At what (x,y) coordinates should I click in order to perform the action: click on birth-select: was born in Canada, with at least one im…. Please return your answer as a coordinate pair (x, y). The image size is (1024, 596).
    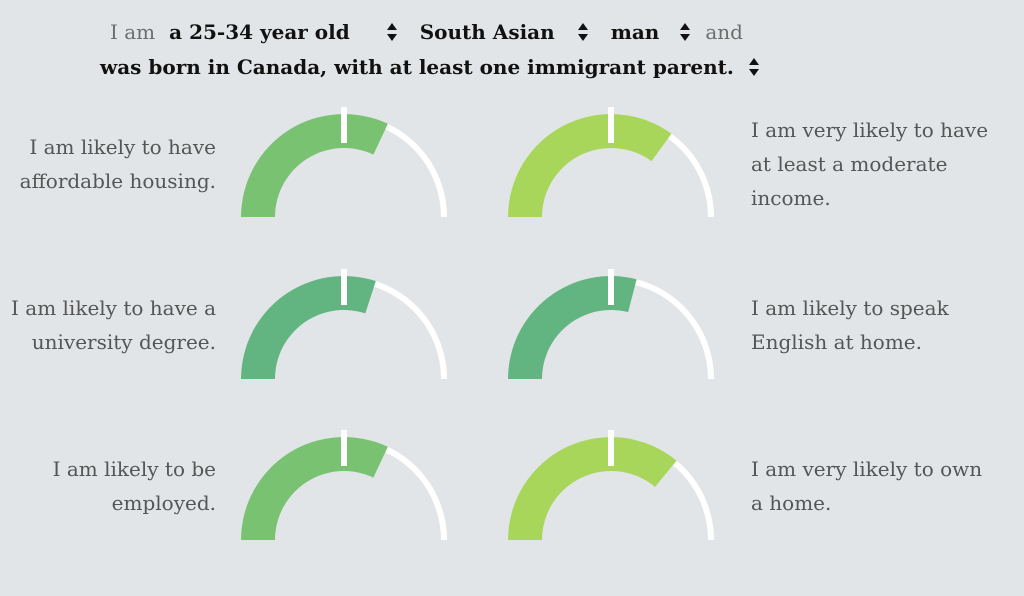
    Looking at the image, I should click on (430, 67).